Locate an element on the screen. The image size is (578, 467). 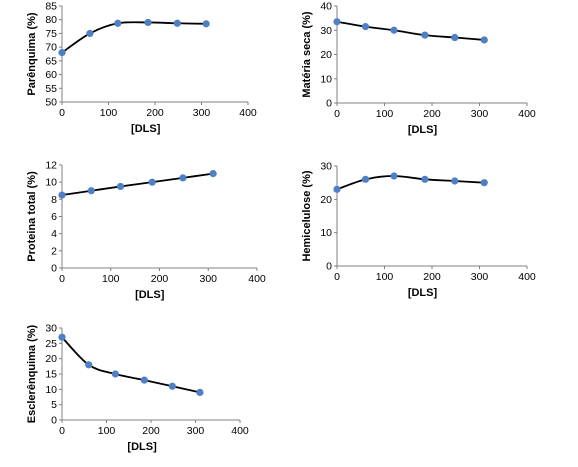
y-tick-label: 40 is located at coordinates (326, 7).